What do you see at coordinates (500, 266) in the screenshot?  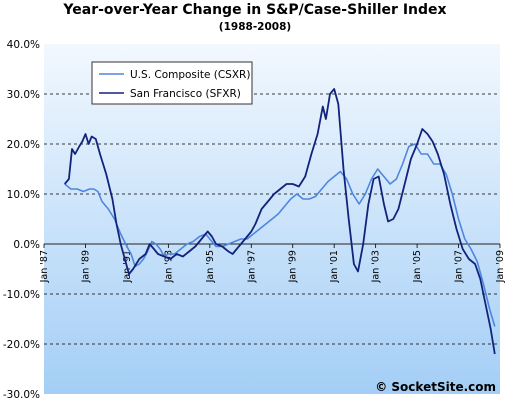 I see `x-tick-label: Jan '09` at bounding box center [500, 266].